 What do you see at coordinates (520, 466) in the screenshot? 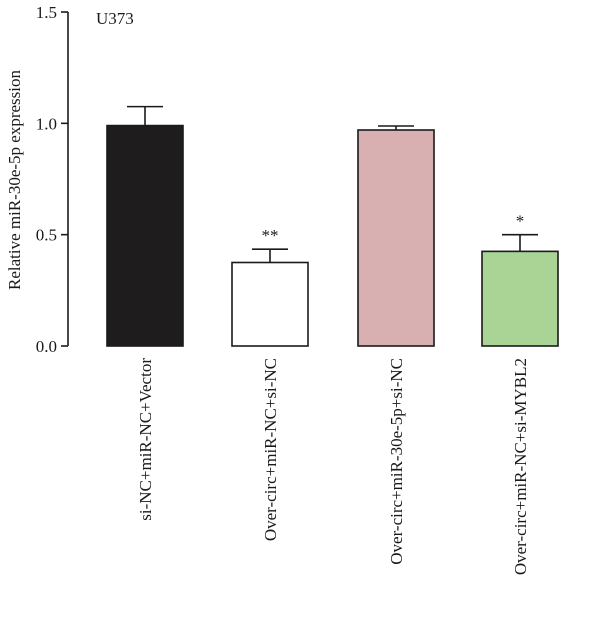
I see `category-label: Over-circ+miR-NC+si-MYBL2` at bounding box center [520, 466].